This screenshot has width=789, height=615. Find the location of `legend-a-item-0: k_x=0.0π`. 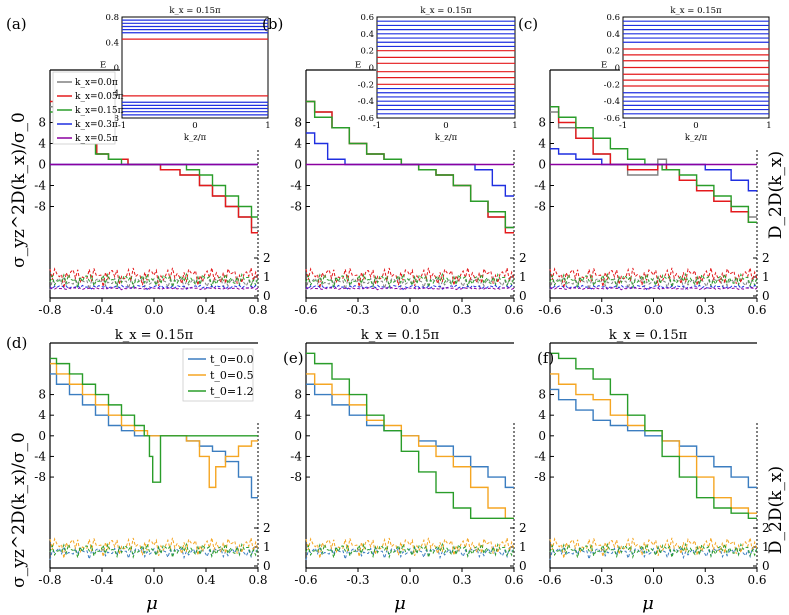

legend-a-item-0: k_x=0.0π is located at coordinates (96, 83).